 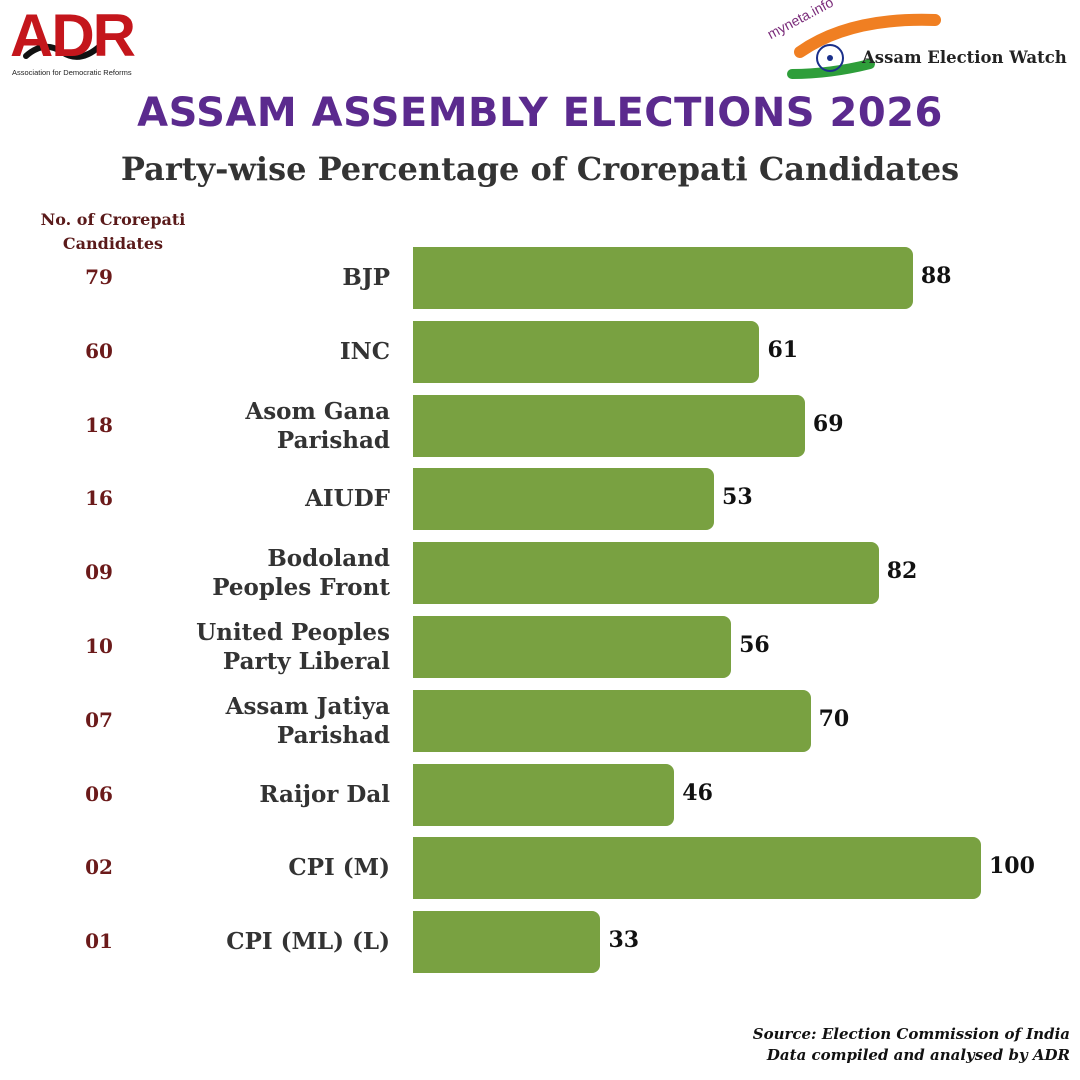 I want to click on crorepati-count: 09, so click(x=99, y=572).